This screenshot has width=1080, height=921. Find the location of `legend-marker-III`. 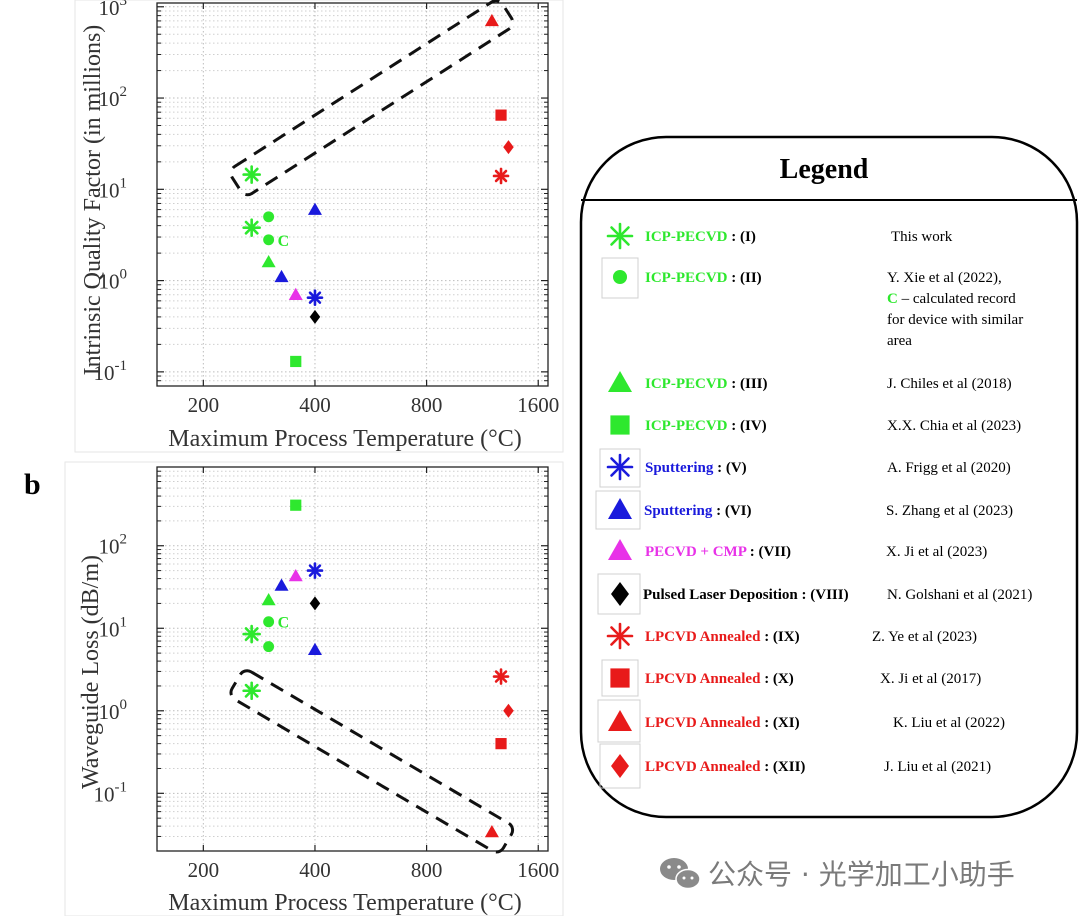

legend-marker-III is located at coordinates (620, 381).